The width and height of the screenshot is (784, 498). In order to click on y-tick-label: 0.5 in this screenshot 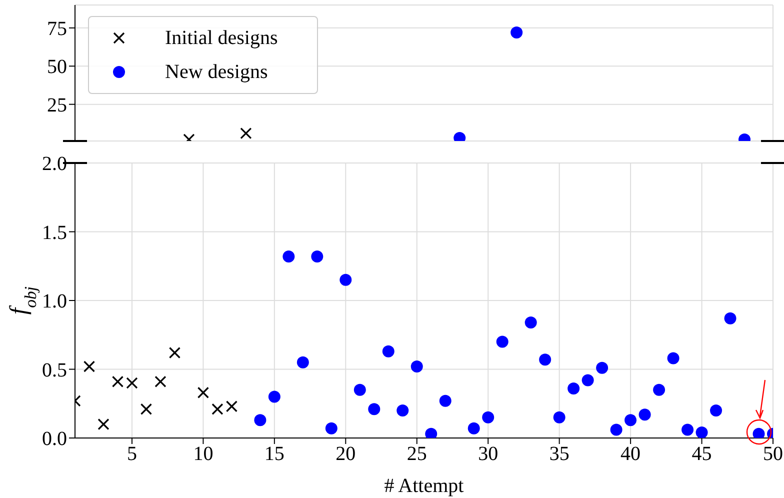, I will do `click(54, 370)`.